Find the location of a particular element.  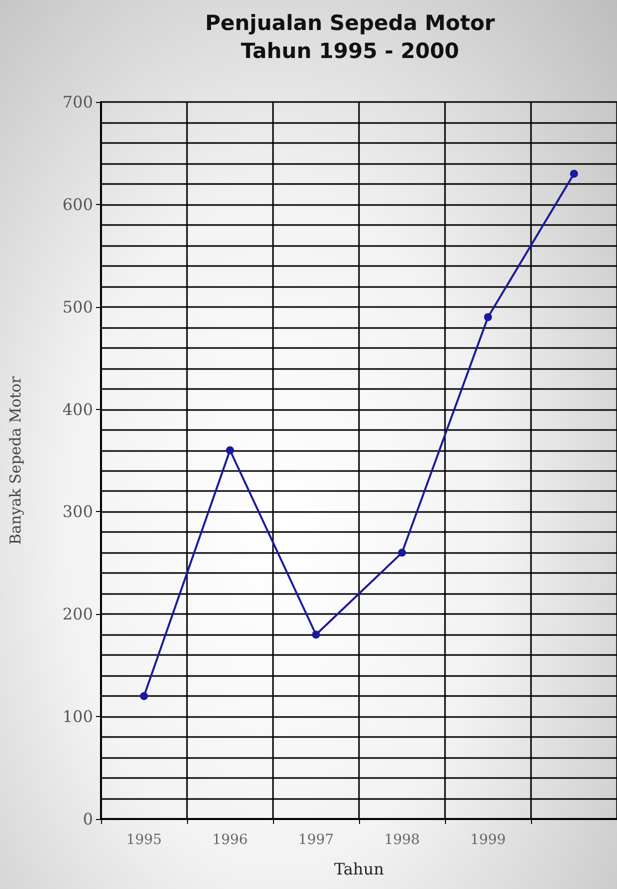

y-tick-label: 0 is located at coordinates (87, 819).